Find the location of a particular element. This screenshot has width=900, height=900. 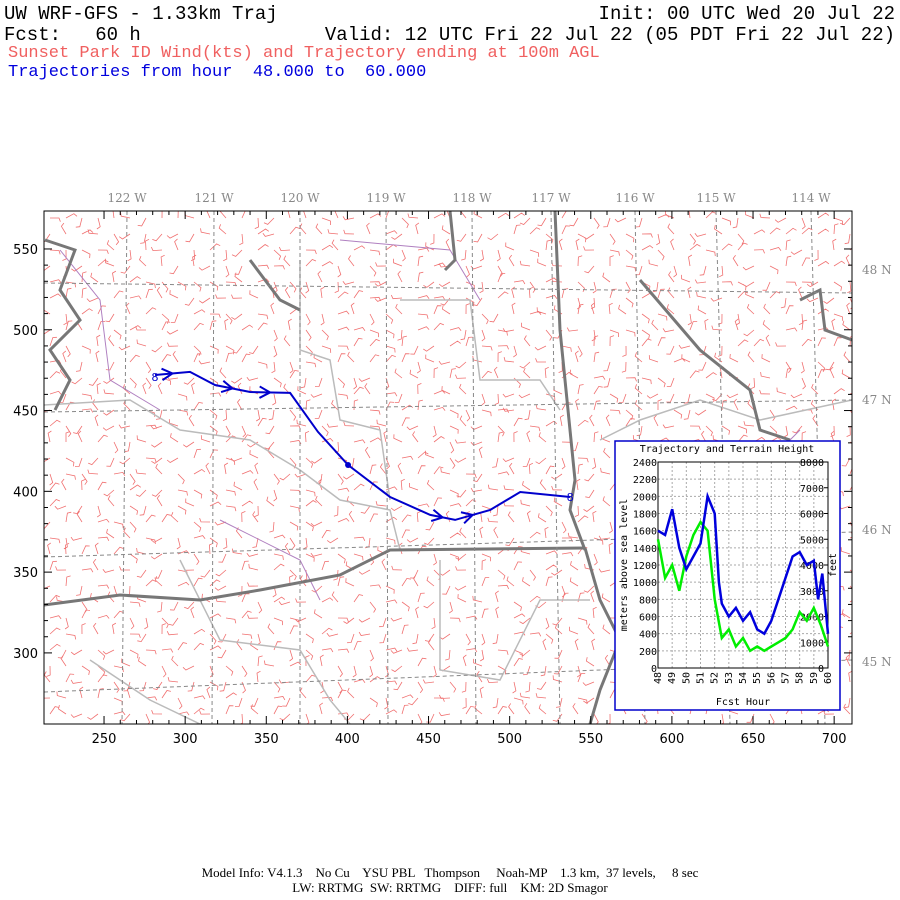

longitude-label: 121 W is located at coordinates (214, 198).